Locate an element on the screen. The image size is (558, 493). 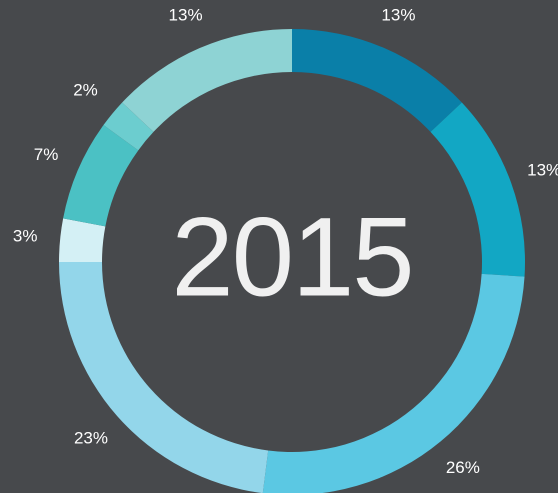
slice-label: 2% is located at coordinates (85, 90).